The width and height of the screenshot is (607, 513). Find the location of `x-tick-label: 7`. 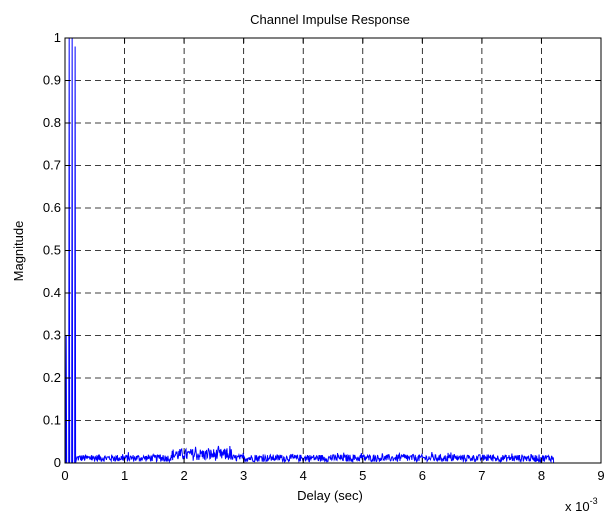

x-tick-label: 7 is located at coordinates (481, 475).